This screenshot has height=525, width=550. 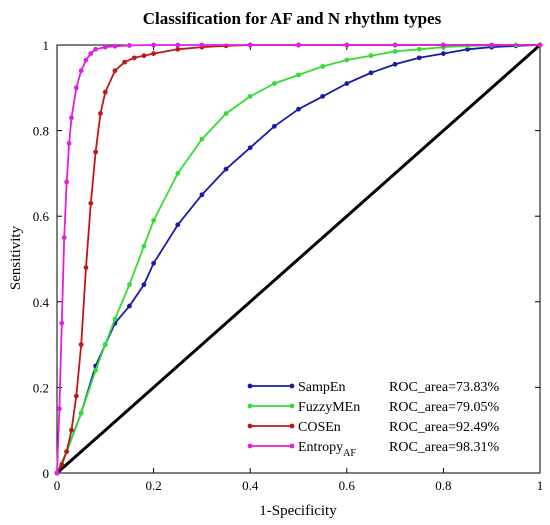 What do you see at coordinates (329, 407) in the screenshot?
I see `legend-label-fuzzymen: FuzzyMEn` at bounding box center [329, 407].